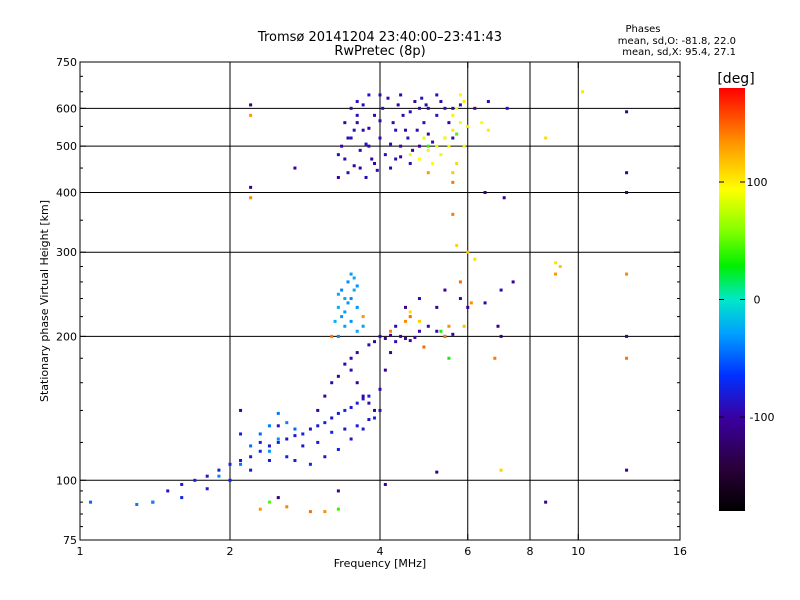 The height and width of the screenshot is (600, 800). What do you see at coordinates (80, 551) in the screenshot?
I see `x-tick-label-1: 1` at bounding box center [80, 551].